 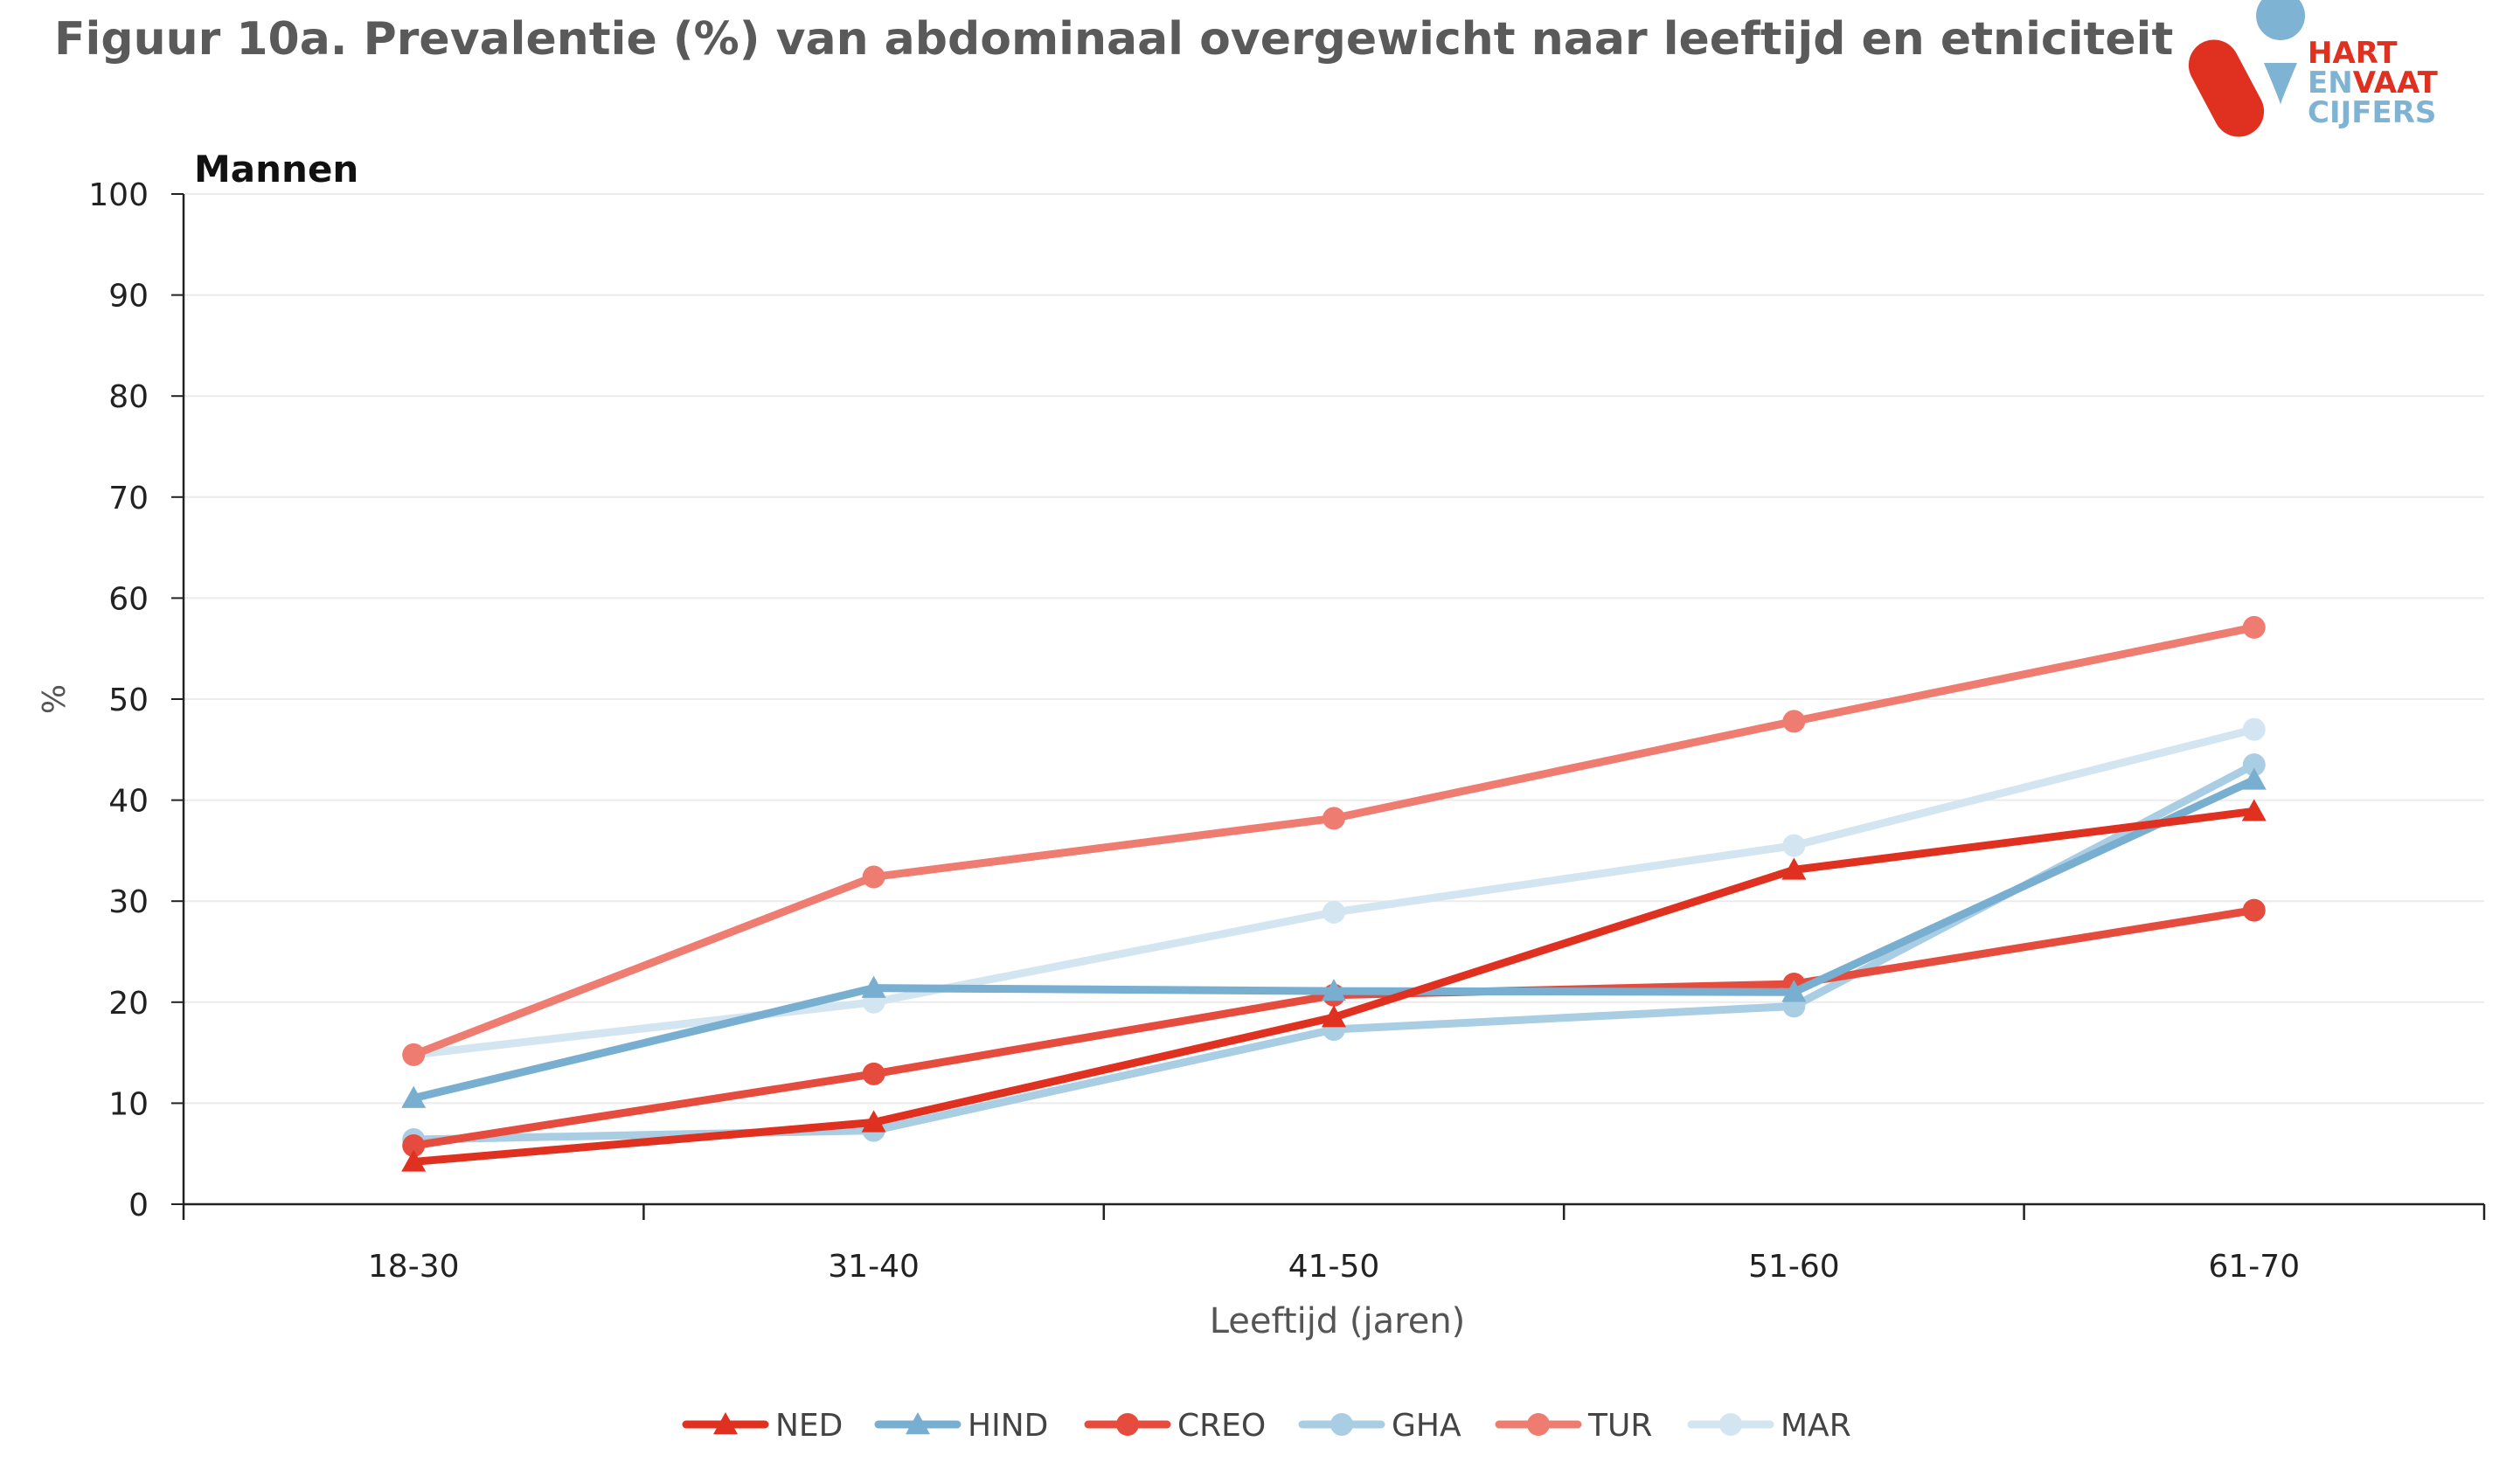 What do you see at coordinates (128, 802) in the screenshot?
I see `y-tick-label: 40` at bounding box center [128, 802].